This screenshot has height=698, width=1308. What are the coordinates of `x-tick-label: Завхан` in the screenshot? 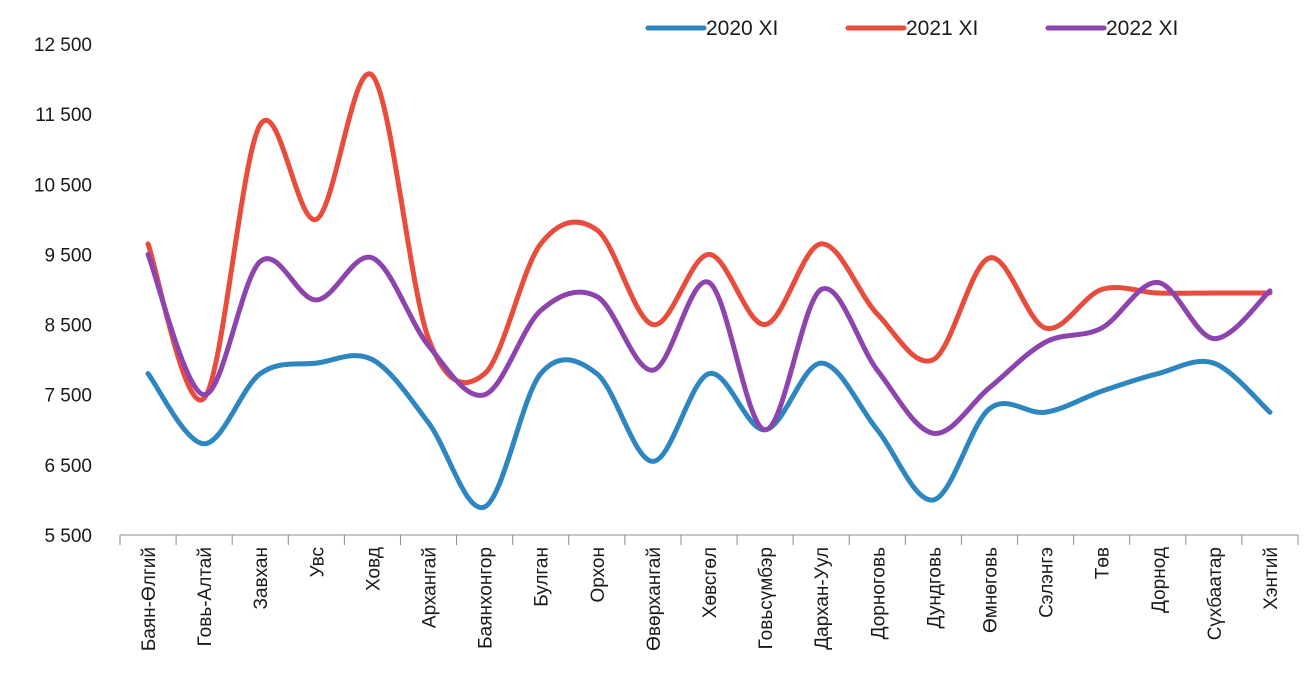 It's located at (261, 578).